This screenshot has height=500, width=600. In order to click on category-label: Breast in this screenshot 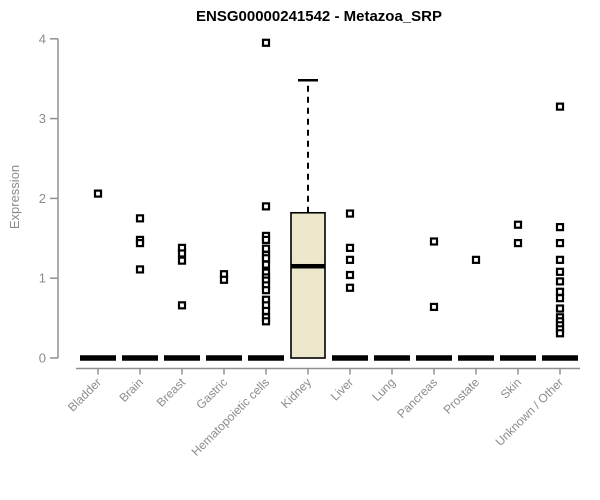, I will do `click(171, 392)`.